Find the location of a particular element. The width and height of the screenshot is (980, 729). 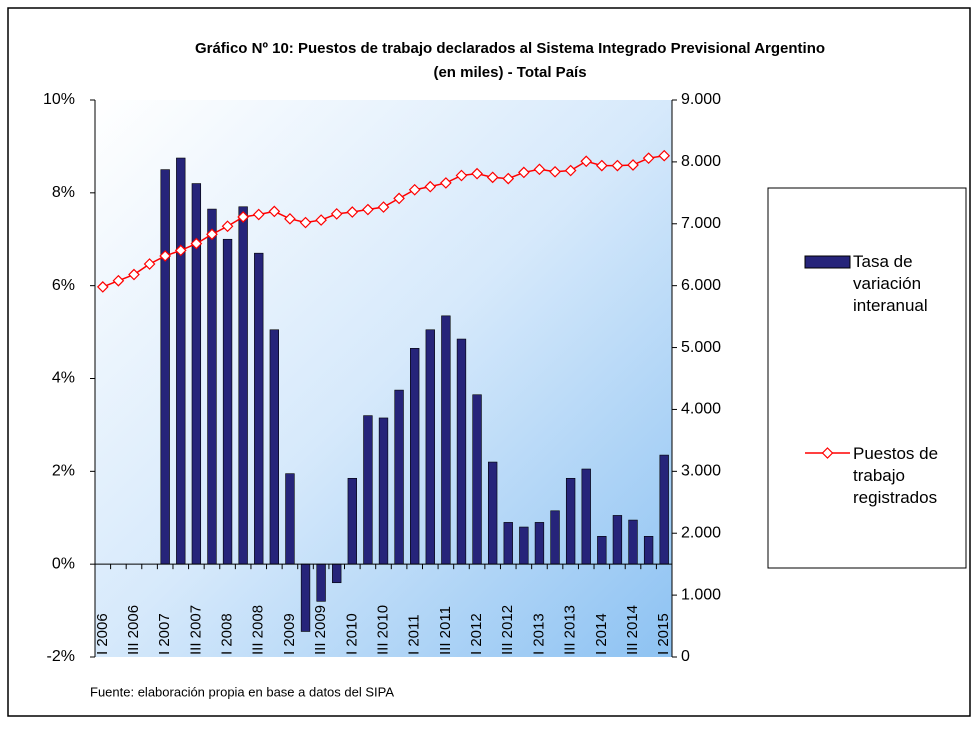

y-tick-label: 6% is located at coordinates (63, 285).